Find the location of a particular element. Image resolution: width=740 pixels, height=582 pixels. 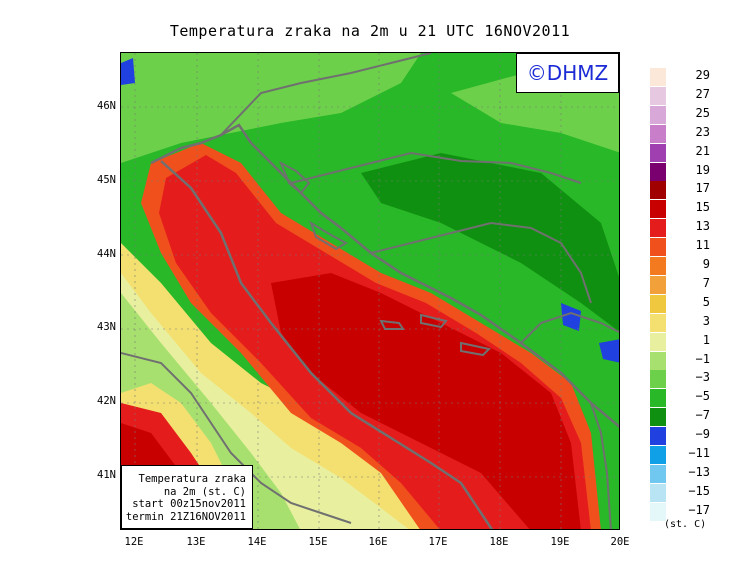

legend-label: 23 is located at coordinates (702, 131).